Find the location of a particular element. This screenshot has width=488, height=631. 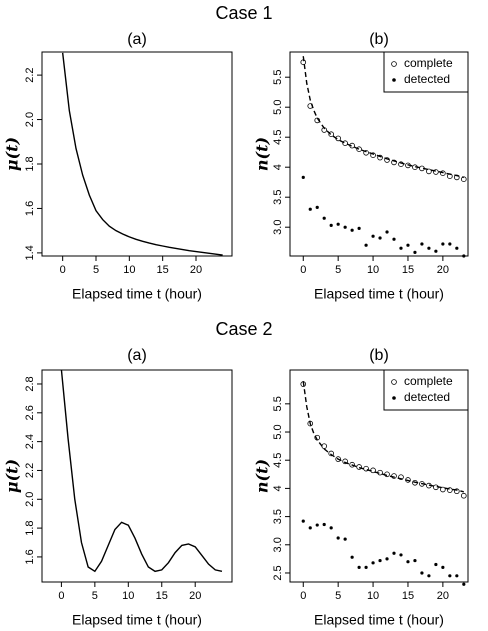

x-axis-label: Elapsed time t (hour) is located at coordinates (379, 620).